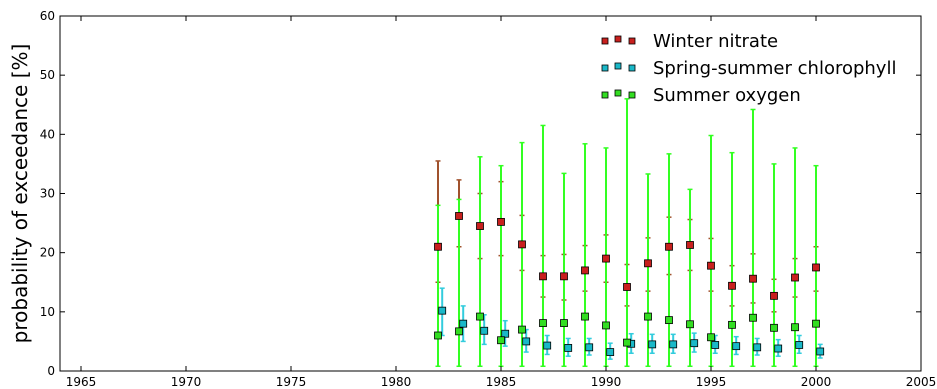  What do you see at coordinates (47, 253) in the screenshot?
I see `y-tick-label: 20` at bounding box center [47, 253].